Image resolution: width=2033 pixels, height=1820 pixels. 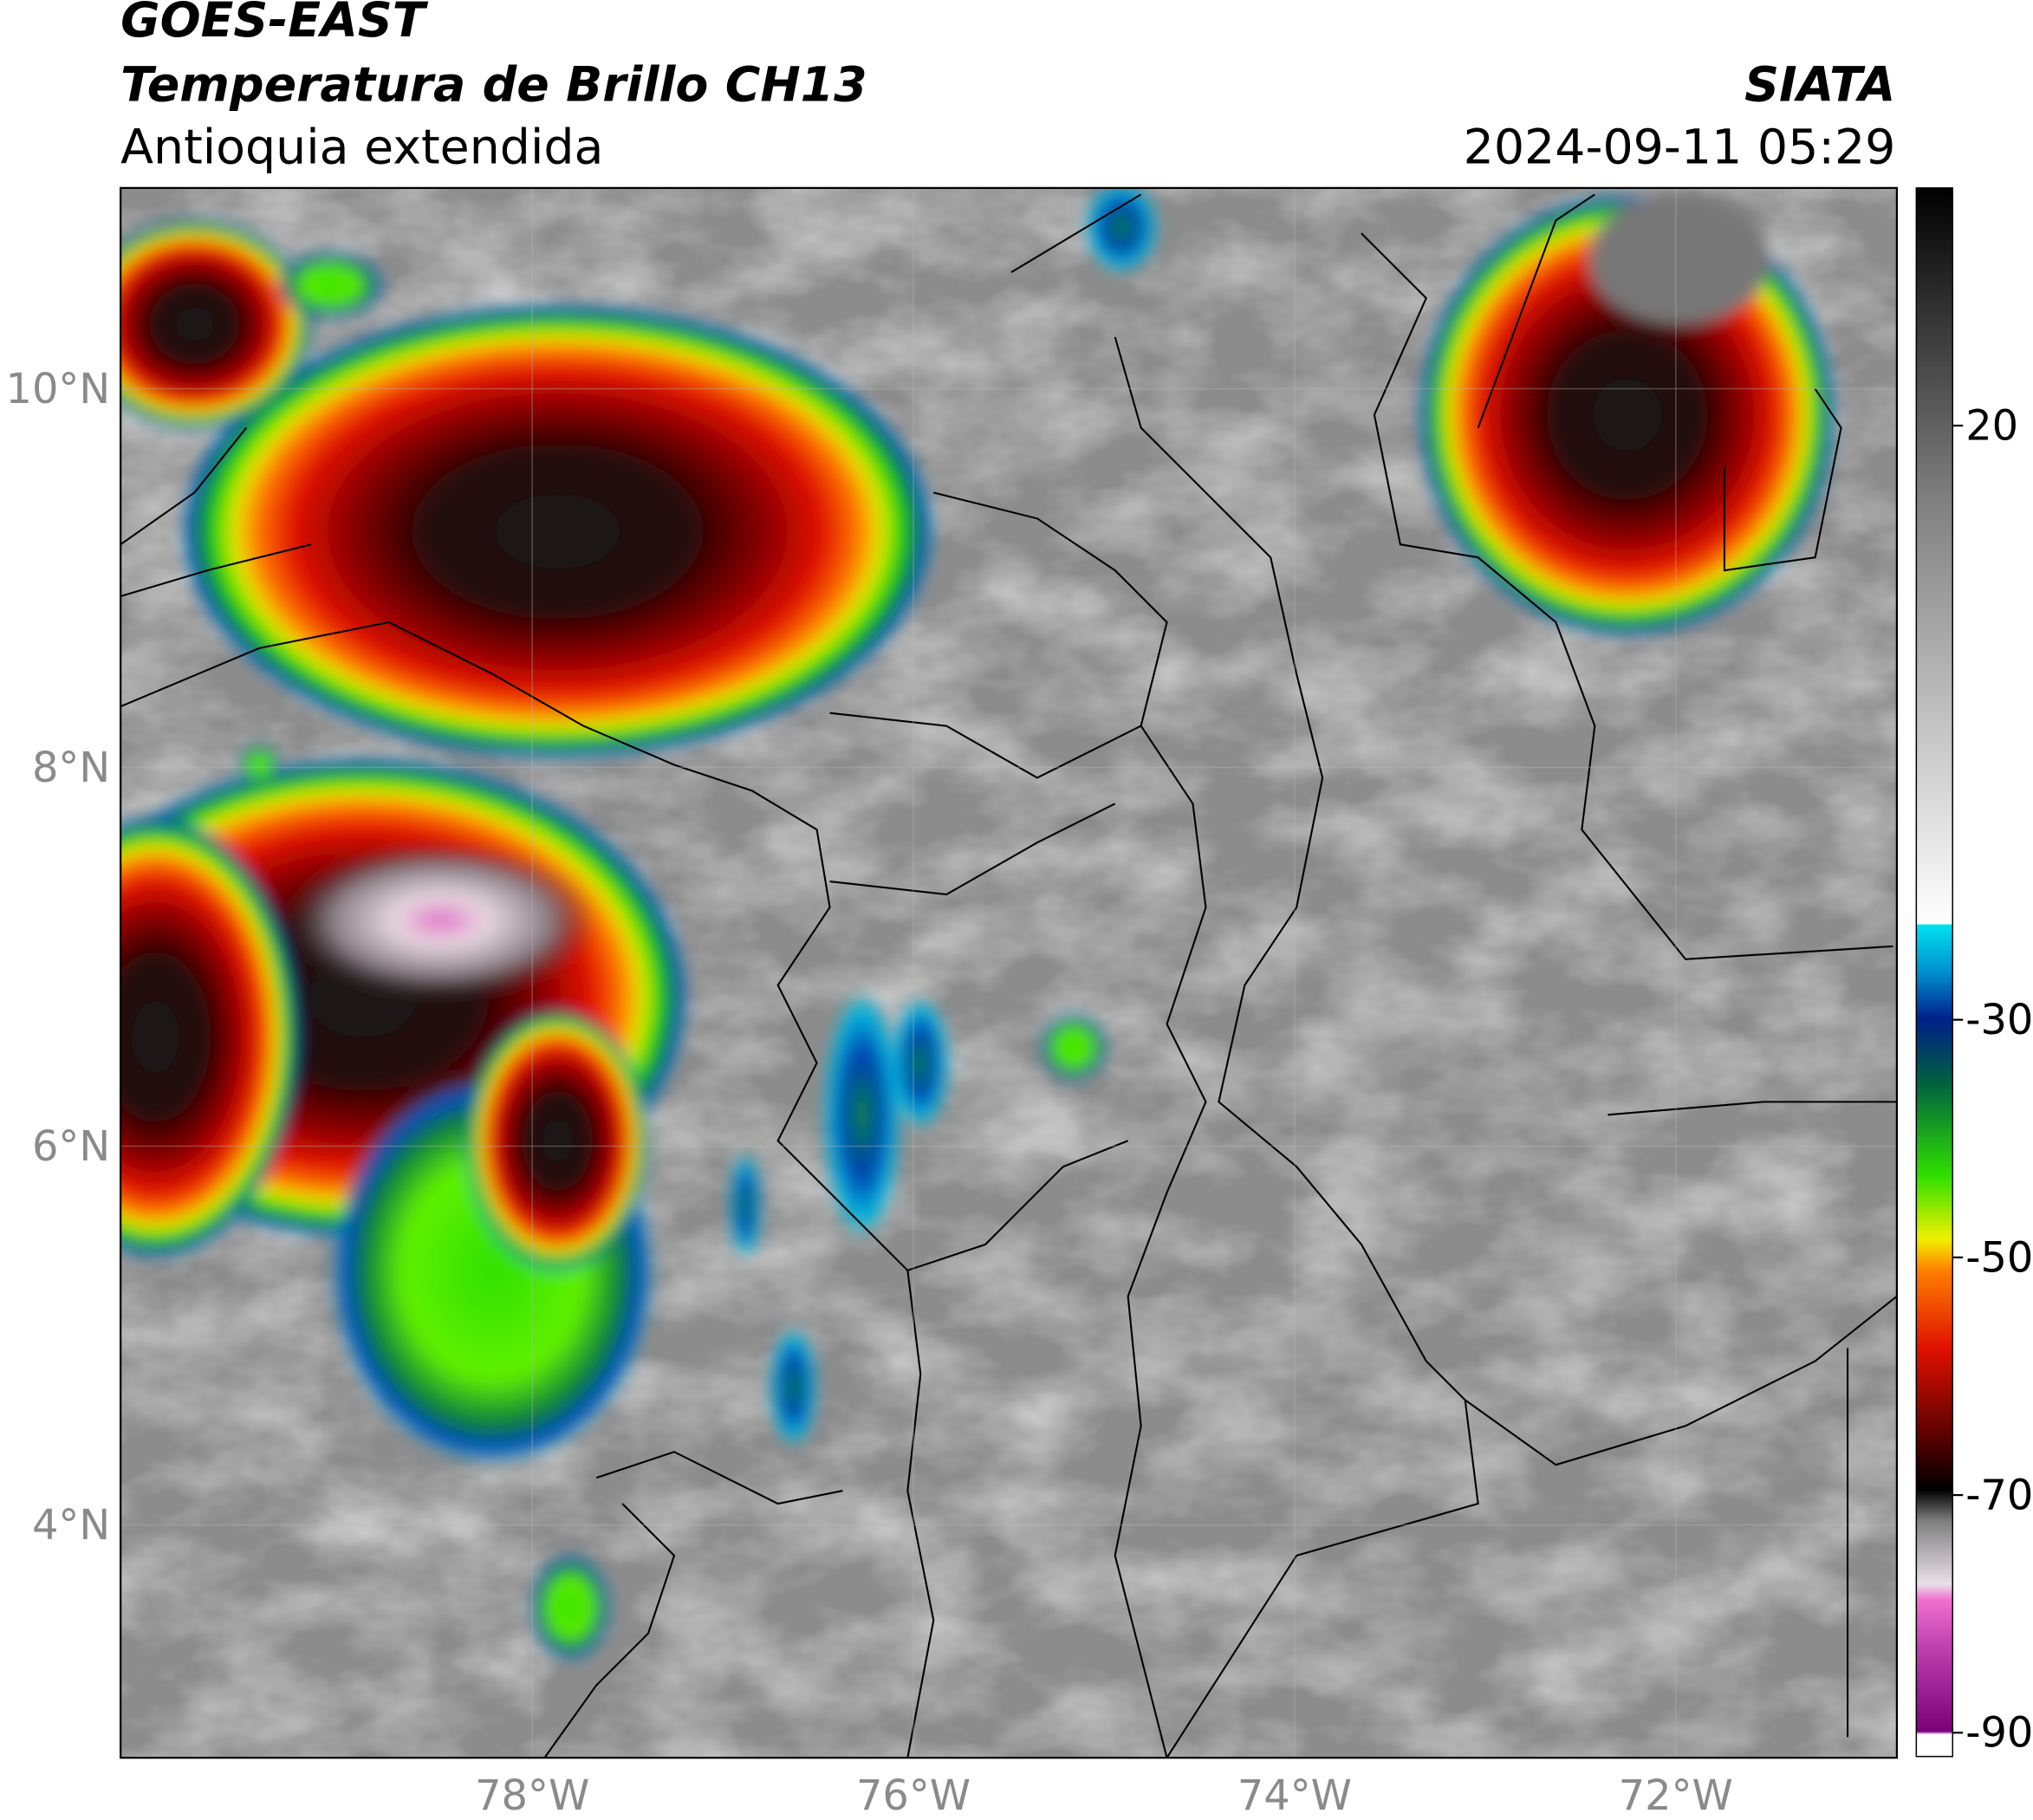 What do you see at coordinates (1992, 1080) in the screenshot?
I see `colorbar-ticks: -90 -70 -50 -30 20` at bounding box center [1992, 1080].